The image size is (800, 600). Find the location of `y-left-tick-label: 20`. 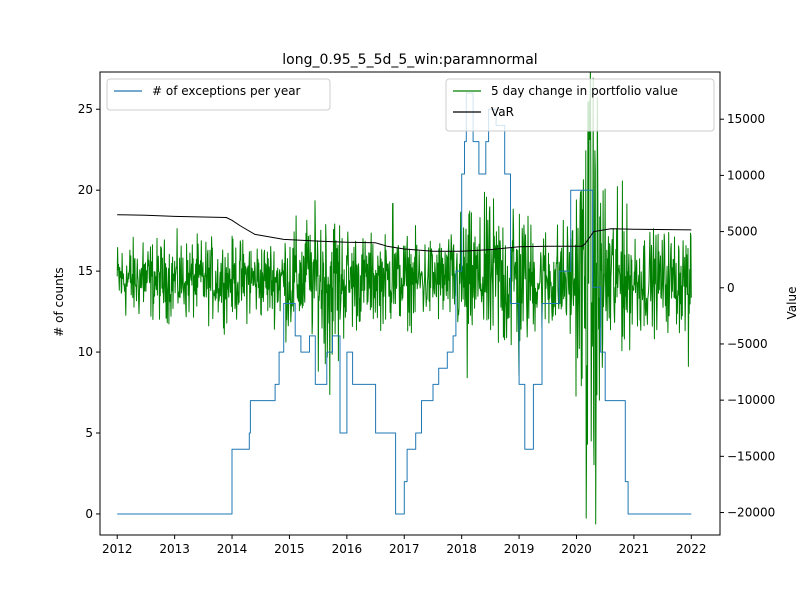

y-left-tick-label: 20 is located at coordinates (85, 190).